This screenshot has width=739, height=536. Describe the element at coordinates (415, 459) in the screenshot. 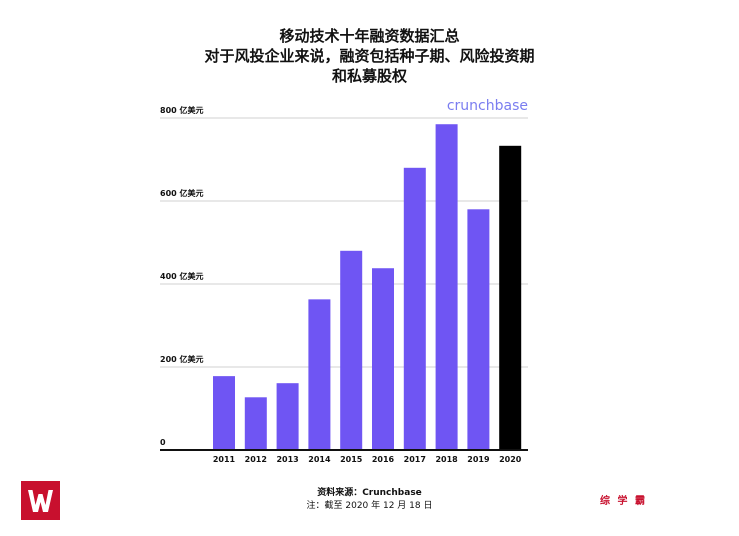

I see `x-tick-label: 2017` at that location.